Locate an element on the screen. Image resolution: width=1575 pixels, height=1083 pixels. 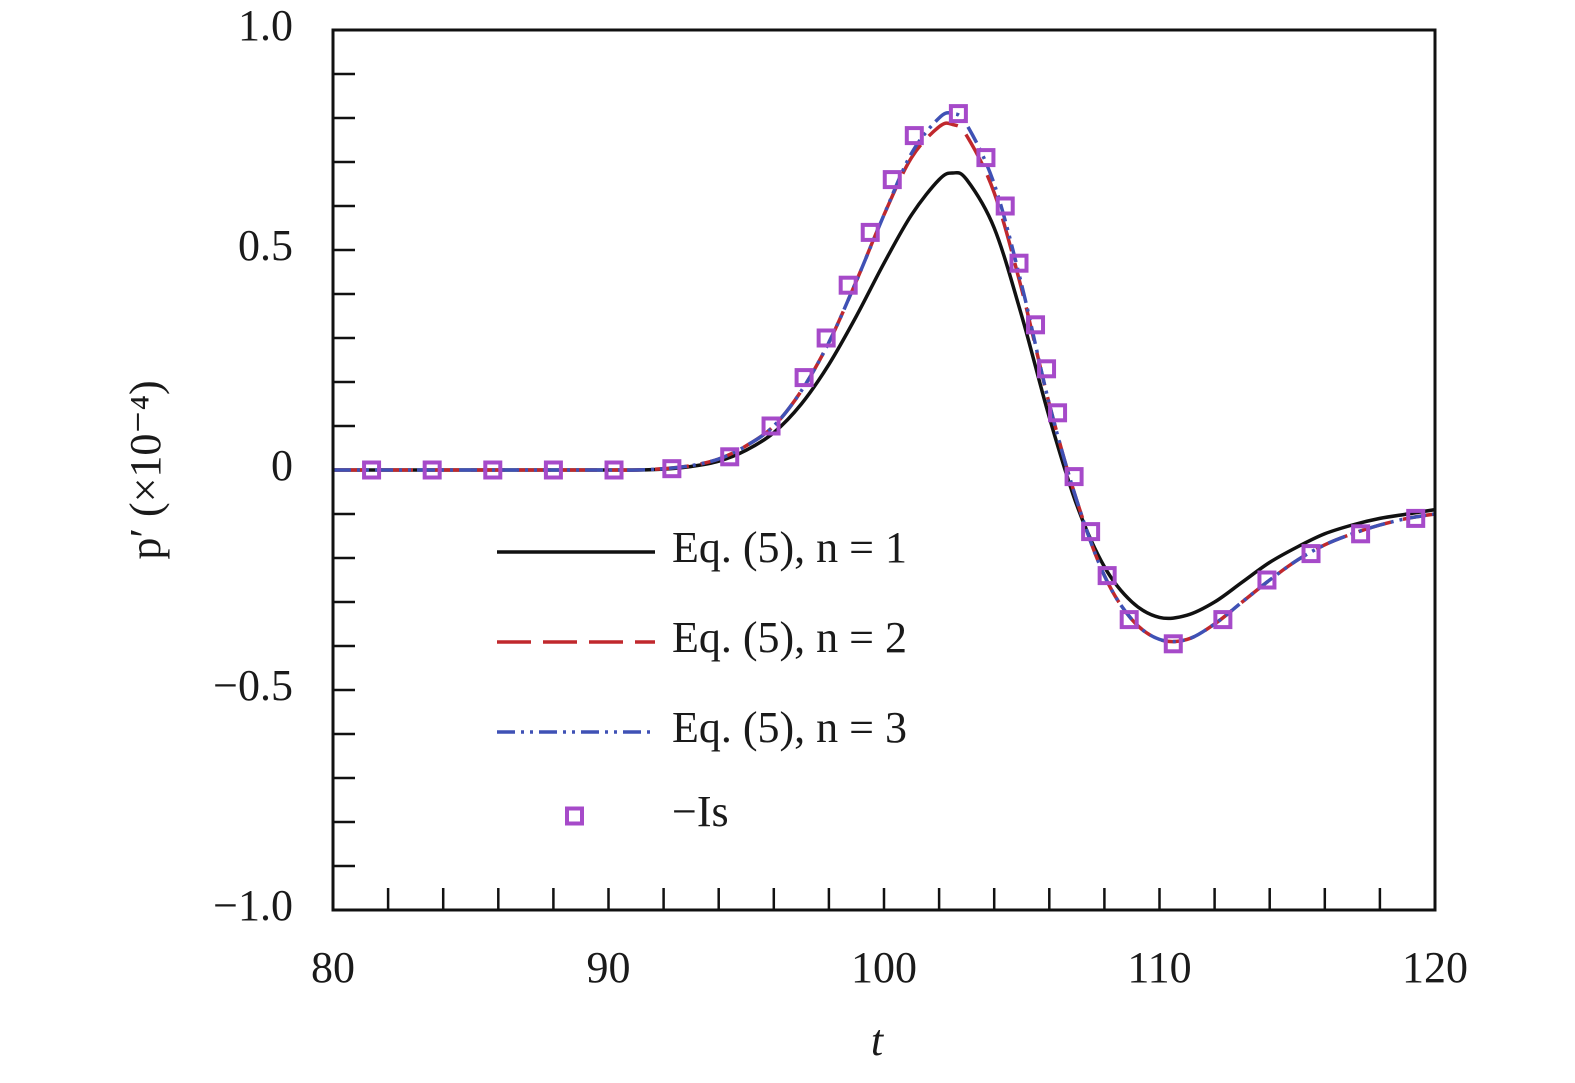
y-tick-label: −0.5 is located at coordinates (253, 685).